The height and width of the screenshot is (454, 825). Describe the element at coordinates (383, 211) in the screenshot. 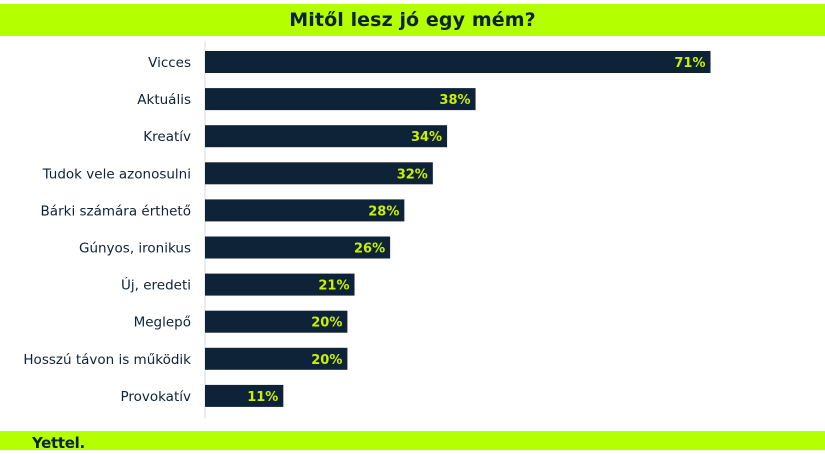

I see `bar-value-label: 28%` at that location.